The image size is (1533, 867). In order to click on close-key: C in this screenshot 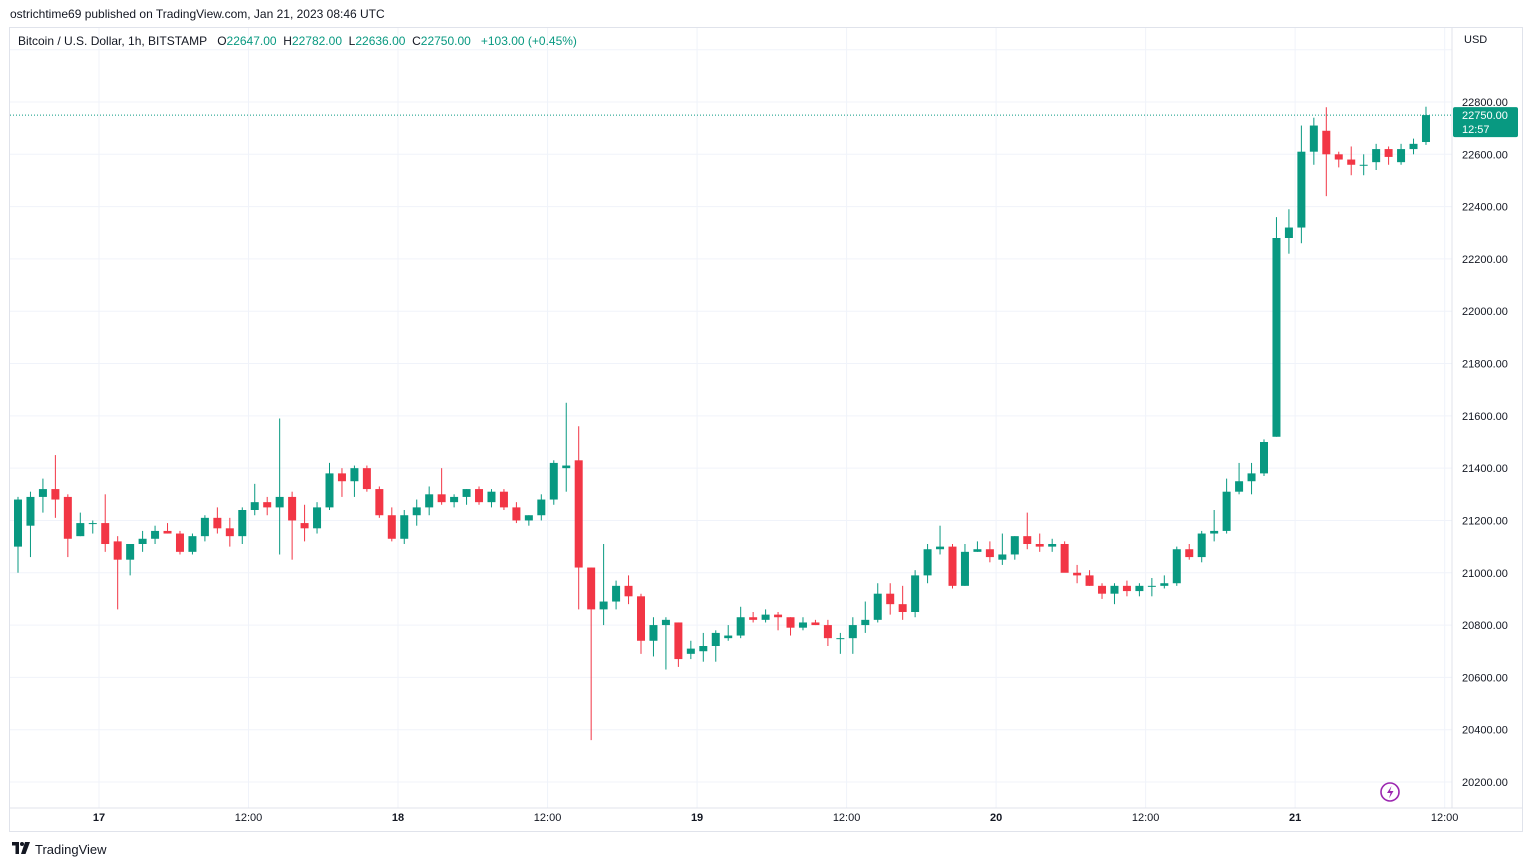, I will do `click(416, 41)`.